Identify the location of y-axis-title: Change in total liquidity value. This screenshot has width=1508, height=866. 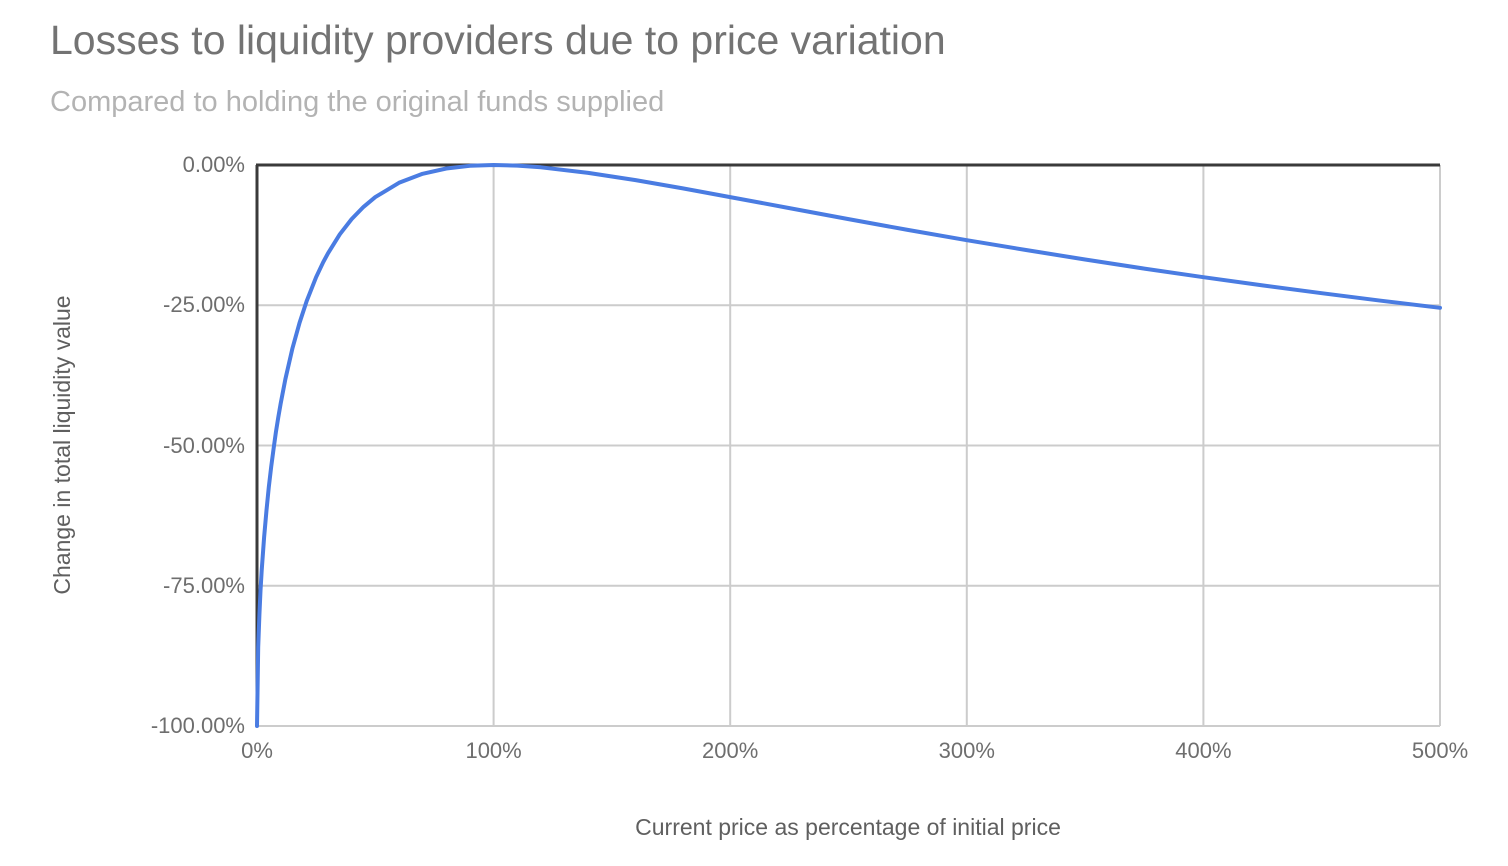
(62, 445).